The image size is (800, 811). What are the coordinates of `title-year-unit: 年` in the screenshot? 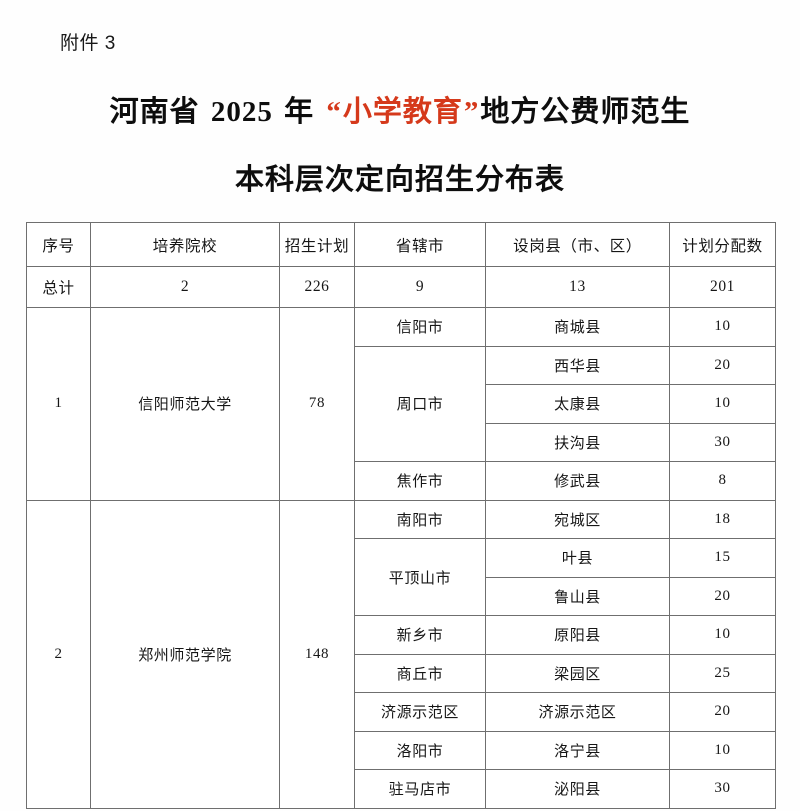 It's located at (299, 112).